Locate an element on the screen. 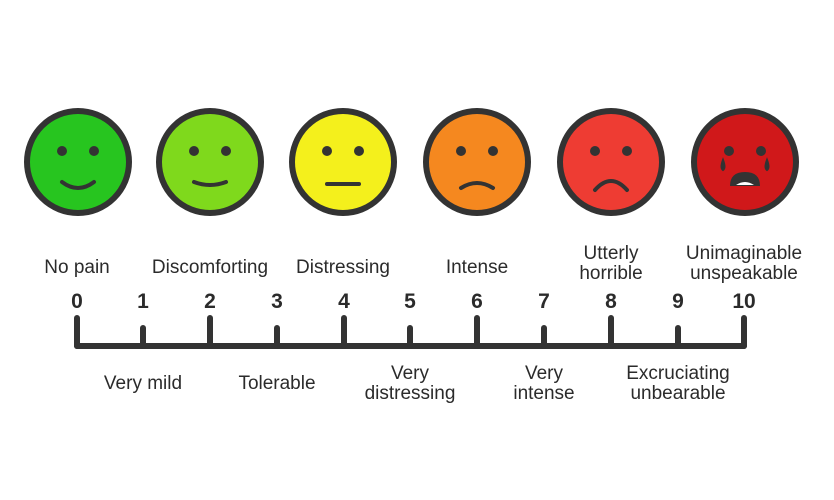  scale-number-3: 3 is located at coordinates (277, 301).